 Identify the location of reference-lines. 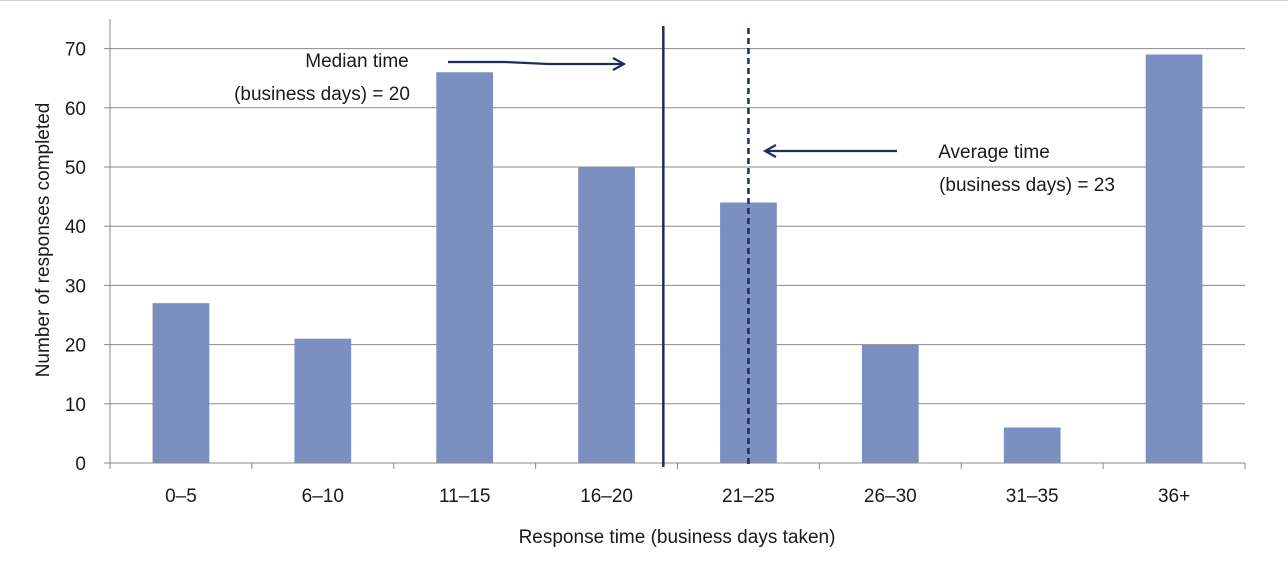
(706, 246).